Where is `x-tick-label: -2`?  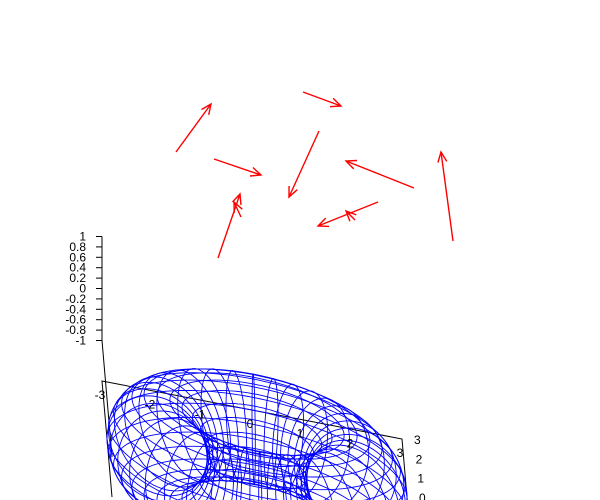 x-tick-label: -2 is located at coordinates (150, 405).